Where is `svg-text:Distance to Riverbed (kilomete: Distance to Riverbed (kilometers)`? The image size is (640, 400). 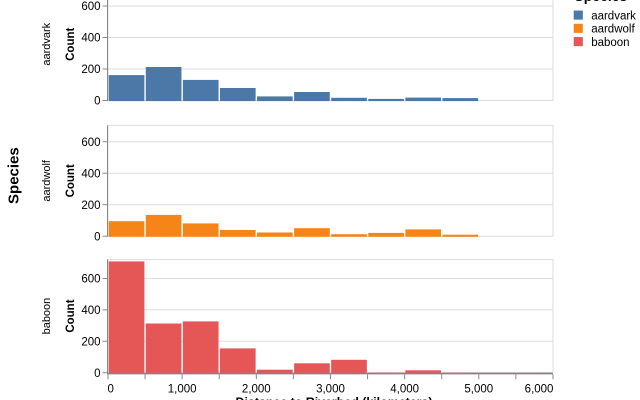
svg-text:Distance to Riverbed (kilomete: Distance to Riverbed (kilometers) is located at coordinates (334, 397).